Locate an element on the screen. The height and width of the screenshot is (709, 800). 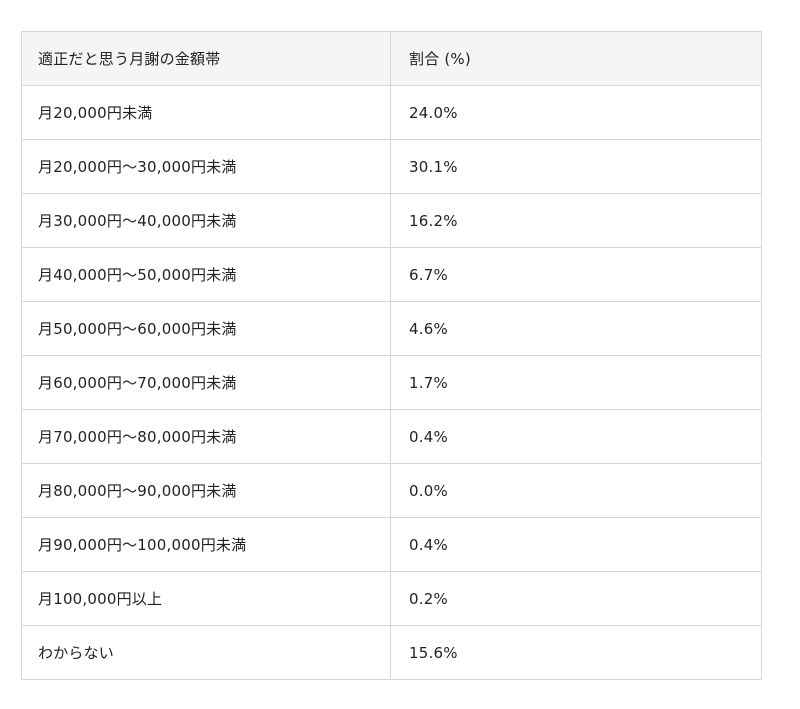
header-row: 適正だと思う月謝の金額帯 割合 (%) is located at coordinates (391, 58).